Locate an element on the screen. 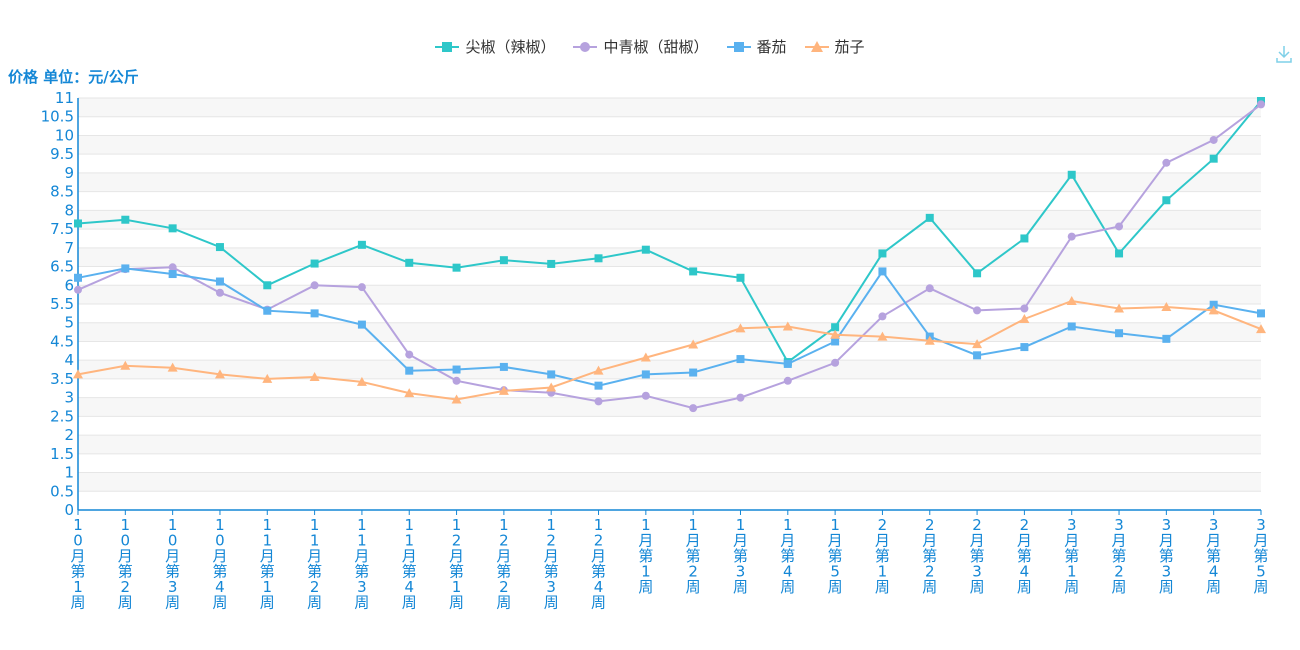  legend-item: 尖椒（辣椒） is located at coordinates (495, 46).